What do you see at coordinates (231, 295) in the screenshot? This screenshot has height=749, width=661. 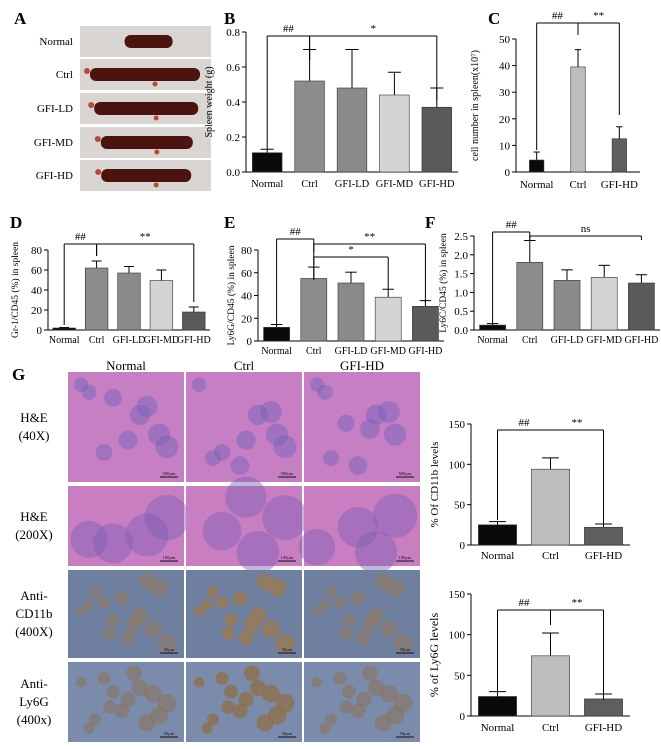 I see `y-axis-label: Ly6G/CD45 (%) in spleen` at bounding box center [231, 295].